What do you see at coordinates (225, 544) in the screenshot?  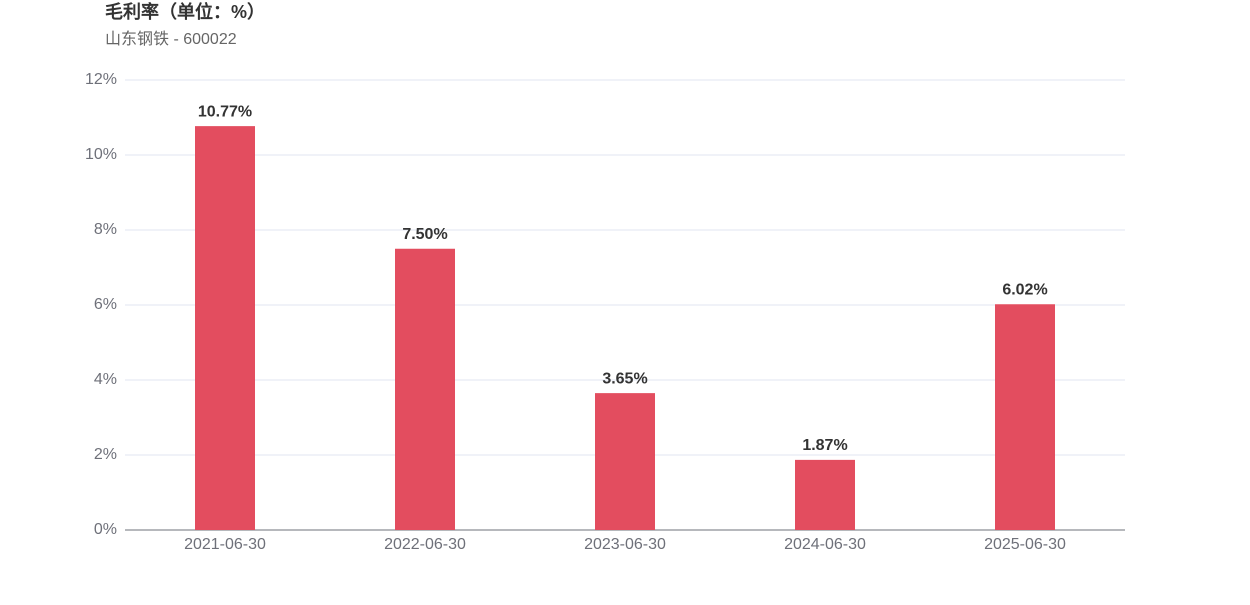 I see `x-tick-label: 2021-06-30` at bounding box center [225, 544].